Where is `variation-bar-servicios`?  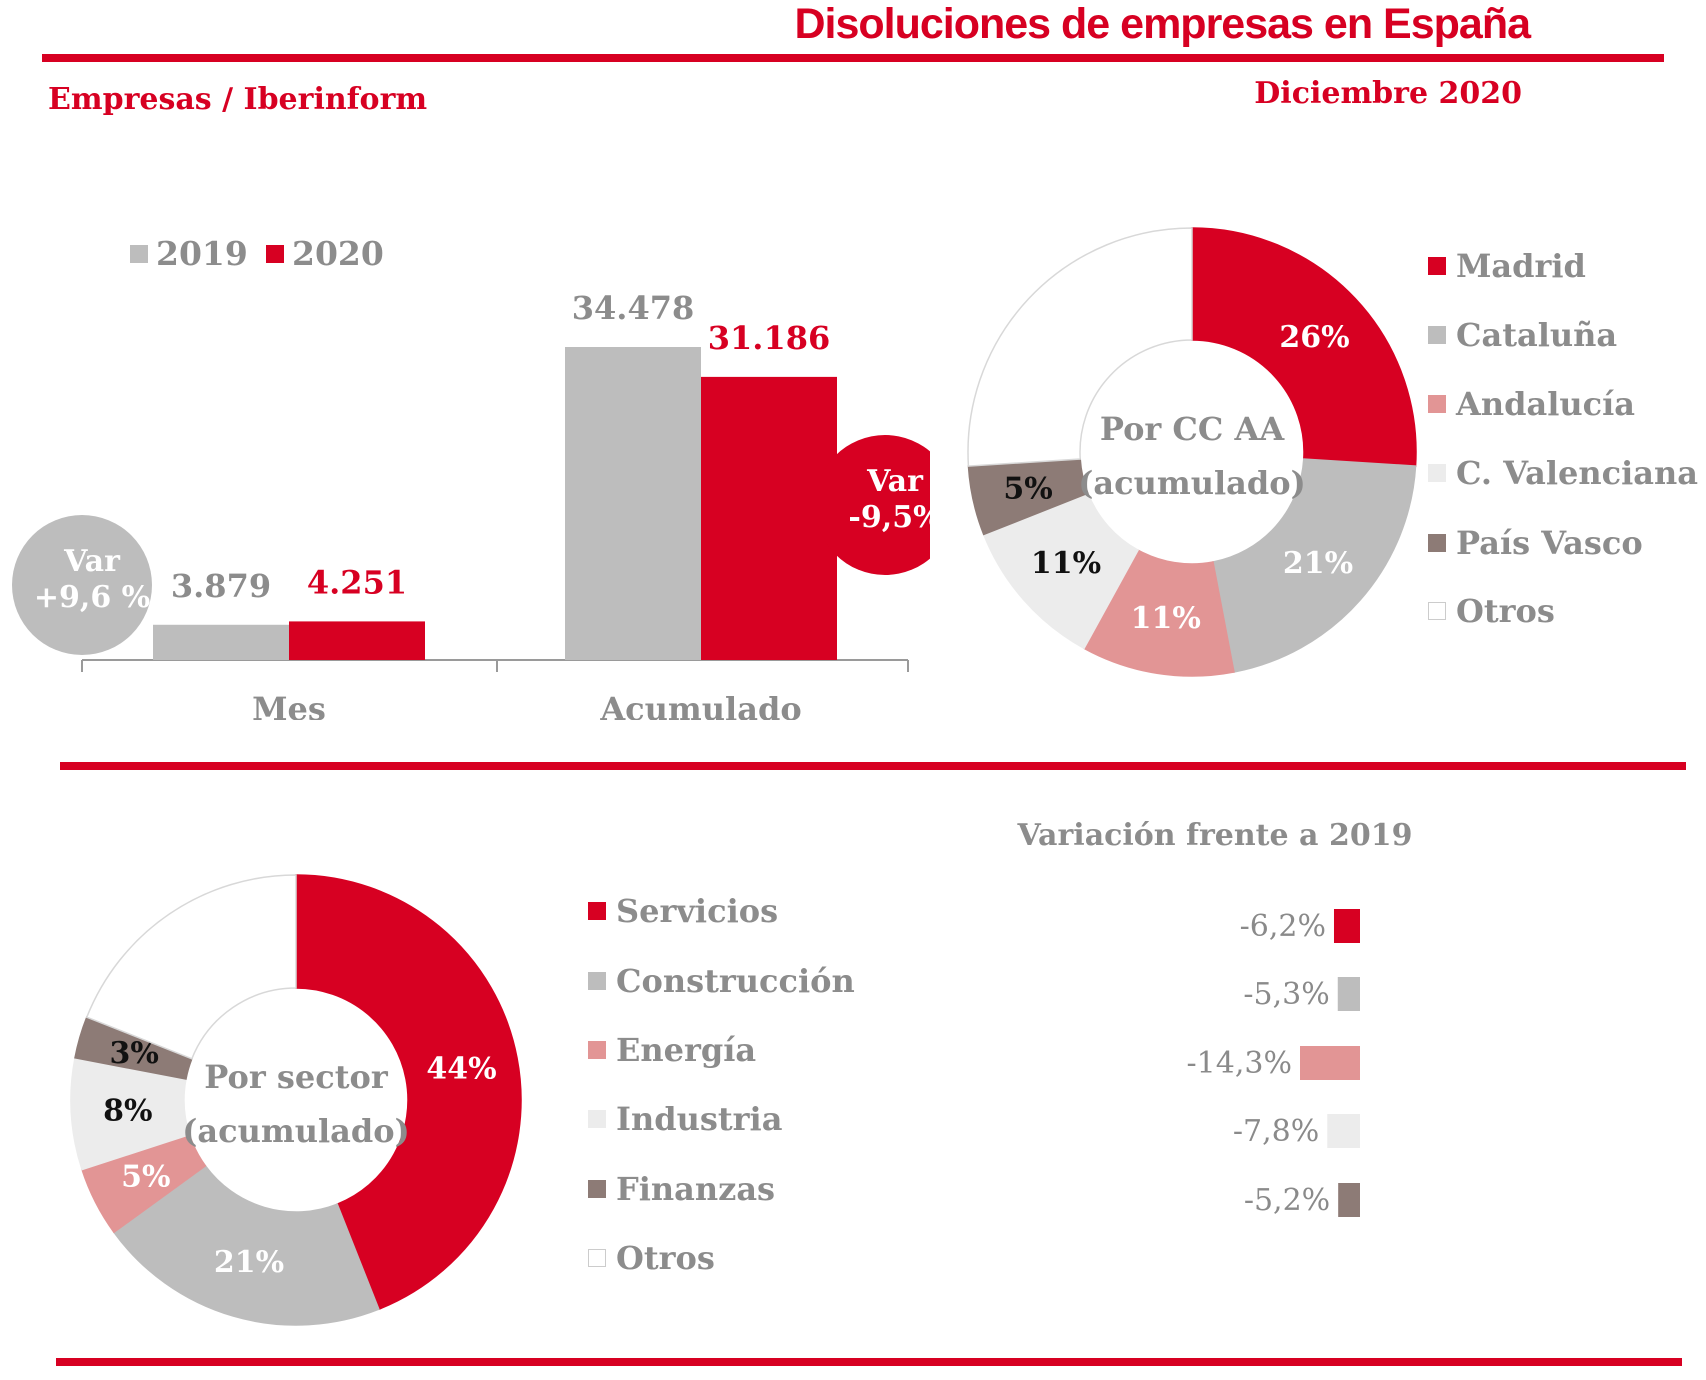 variation-bar-servicios is located at coordinates (1346, 926).